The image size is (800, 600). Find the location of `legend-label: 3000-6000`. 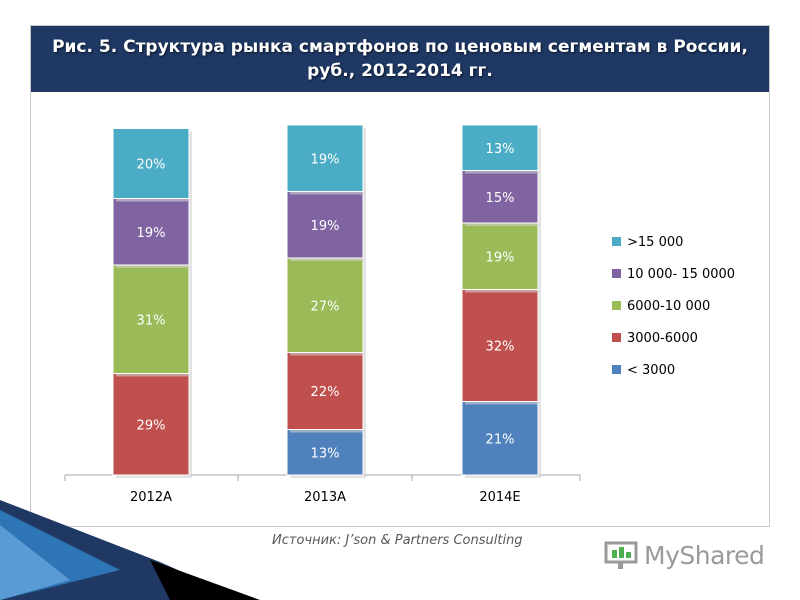

legend-label: 3000-6000 is located at coordinates (662, 338).